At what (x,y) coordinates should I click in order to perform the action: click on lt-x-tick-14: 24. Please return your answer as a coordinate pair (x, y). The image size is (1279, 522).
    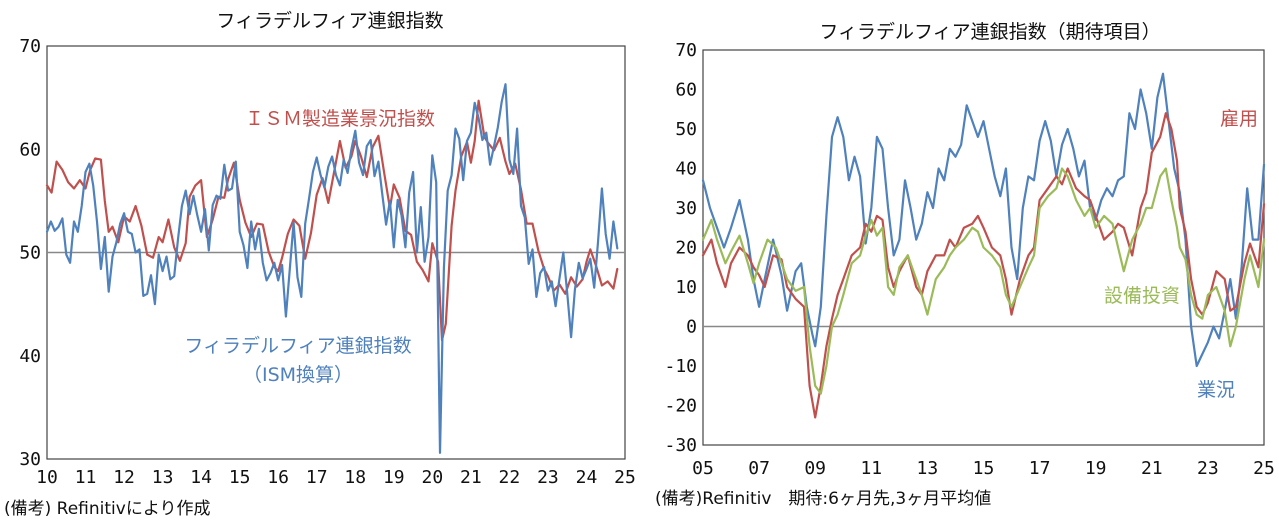
    Looking at the image, I should click on (587, 477).